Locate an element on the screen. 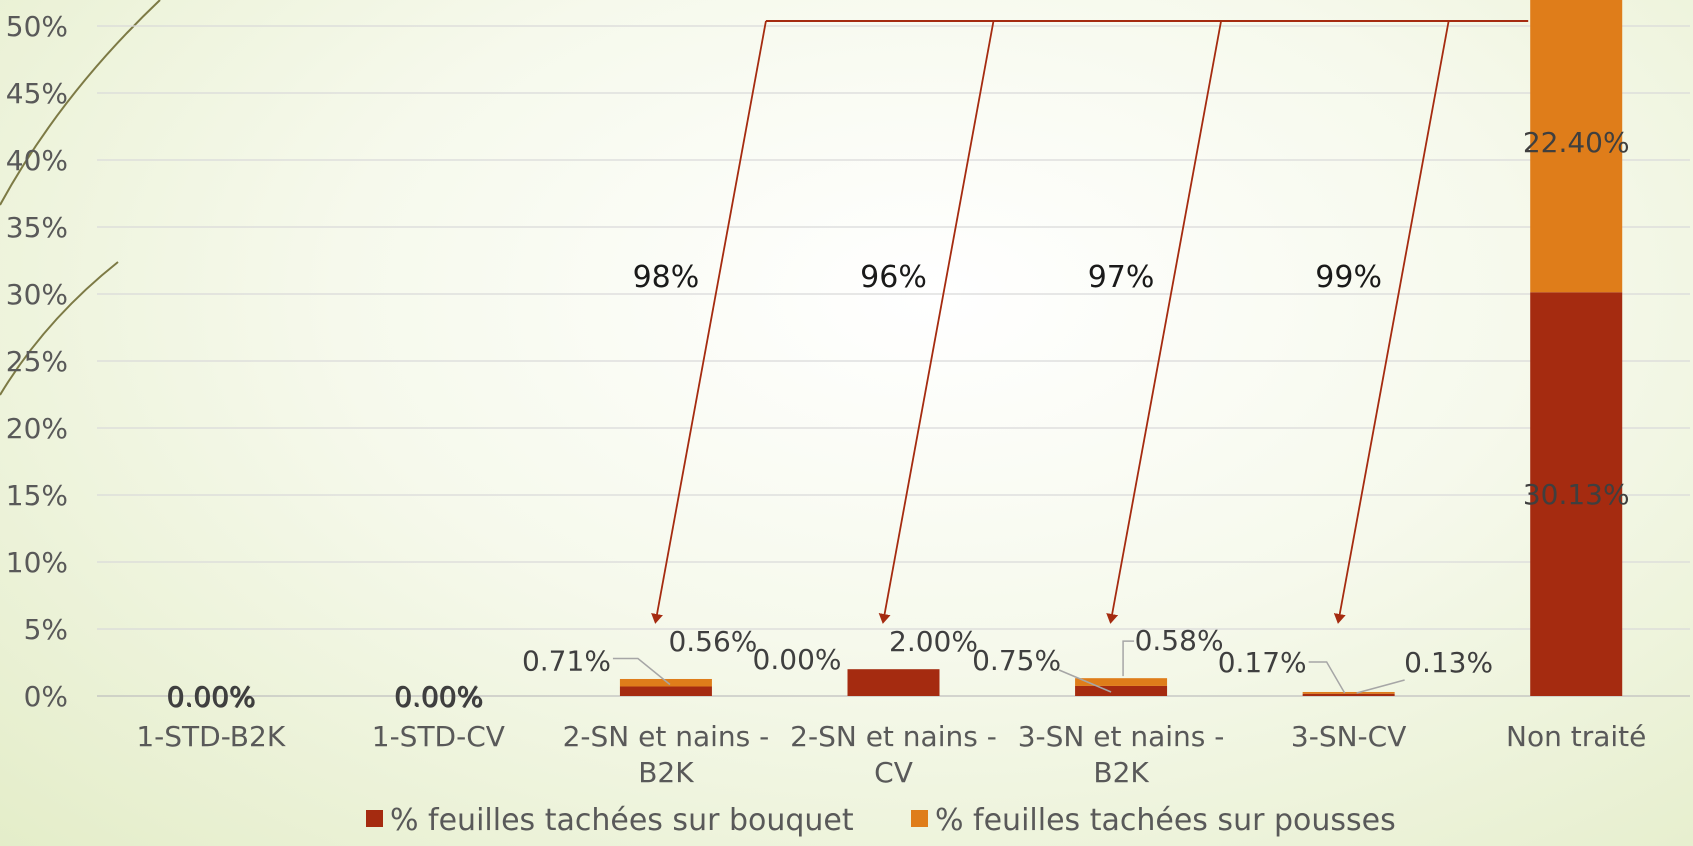  y-tick-label: 0% is located at coordinates (46, 696).